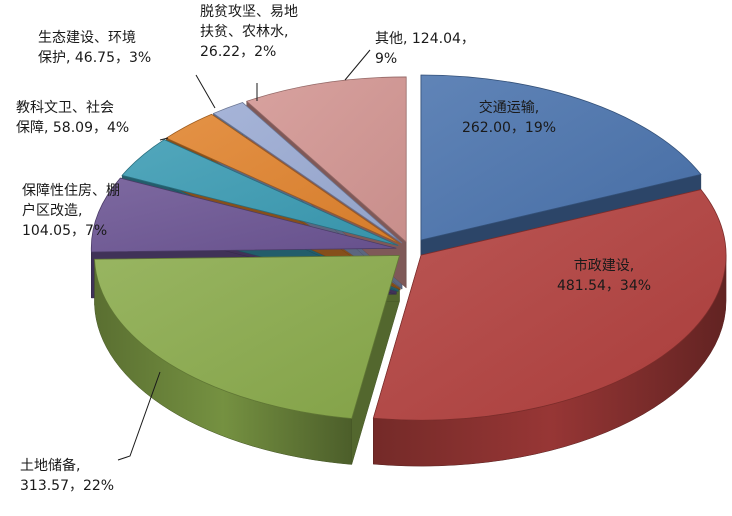 The height and width of the screenshot is (516, 732). What do you see at coordinates (238, 52) in the screenshot?
I see `data-label-poverty-line-2: 26.22，2%` at bounding box center [238, 52].